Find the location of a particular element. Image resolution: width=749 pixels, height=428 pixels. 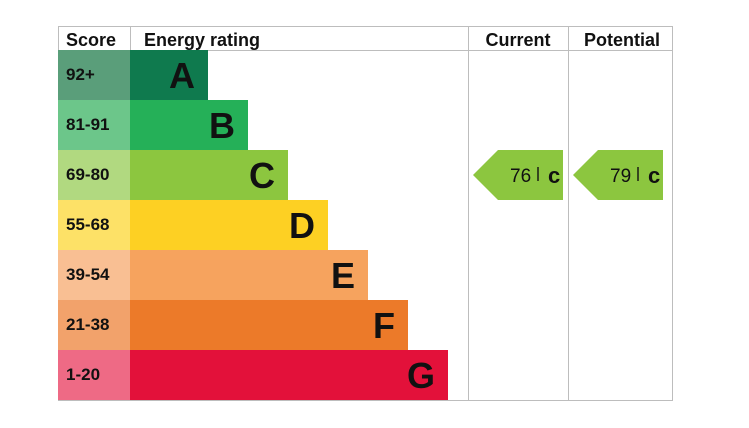

score-label-f: 21-38 is located at coordinates (87, 324).